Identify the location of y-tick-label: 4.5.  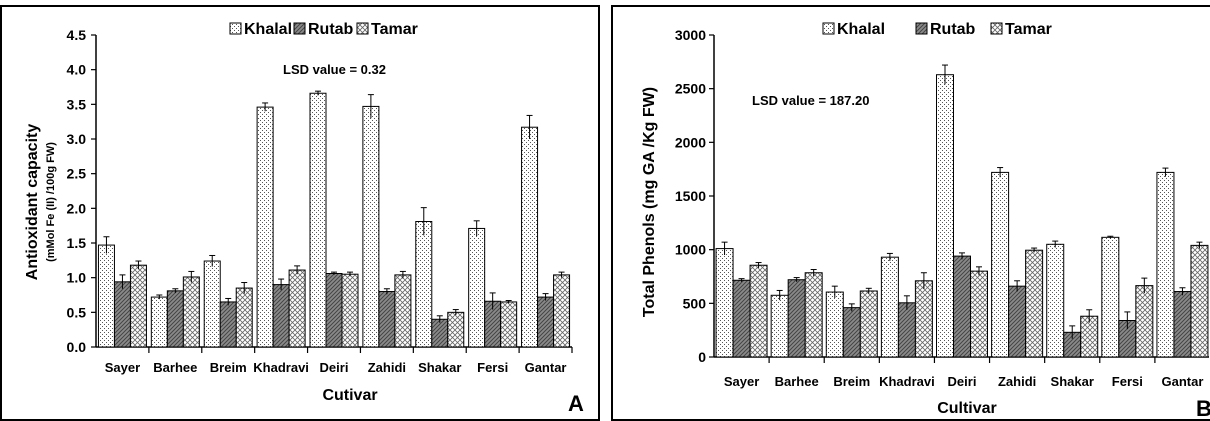
(77, 35).